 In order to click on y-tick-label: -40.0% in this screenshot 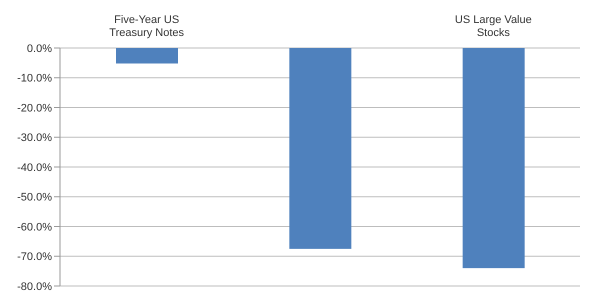, I will do `click(34, 168)`.